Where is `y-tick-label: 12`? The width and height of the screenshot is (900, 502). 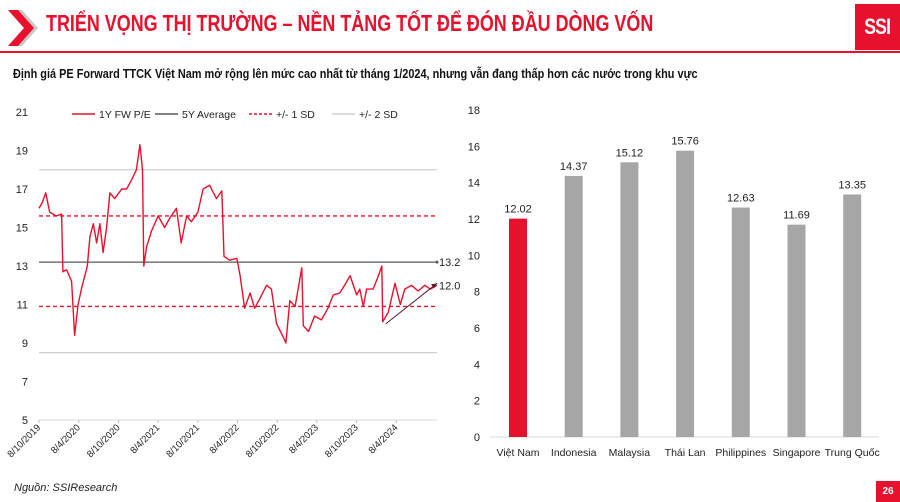 y-tick-label: 12 is located at coordinates (474, 220).